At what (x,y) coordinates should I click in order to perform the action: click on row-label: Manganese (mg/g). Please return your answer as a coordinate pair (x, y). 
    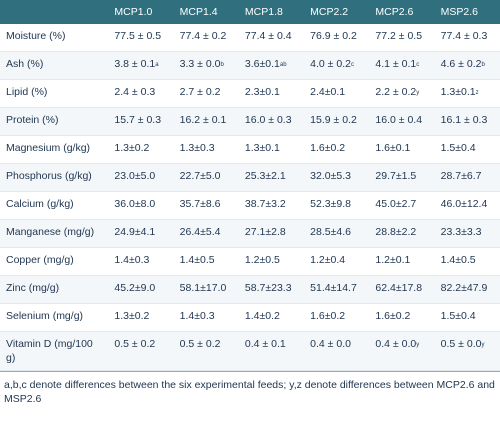
    Looking at the image, I should click on (54, 233).